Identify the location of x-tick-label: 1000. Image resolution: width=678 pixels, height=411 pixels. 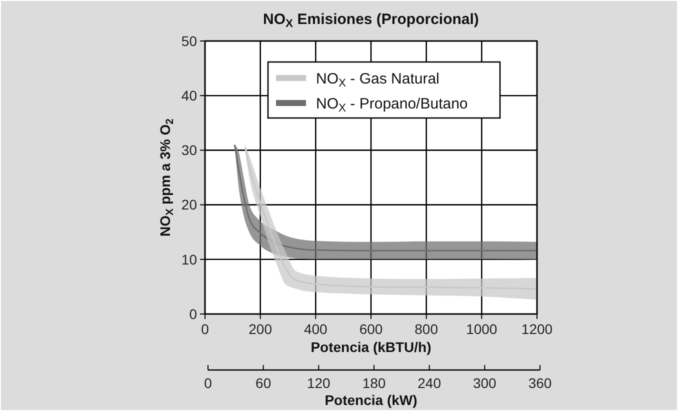
(482, 329).